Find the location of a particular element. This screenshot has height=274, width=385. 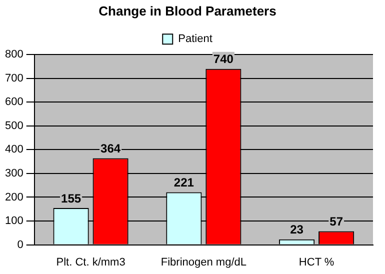

data-label: 221 is located at coordinates (184, 183).